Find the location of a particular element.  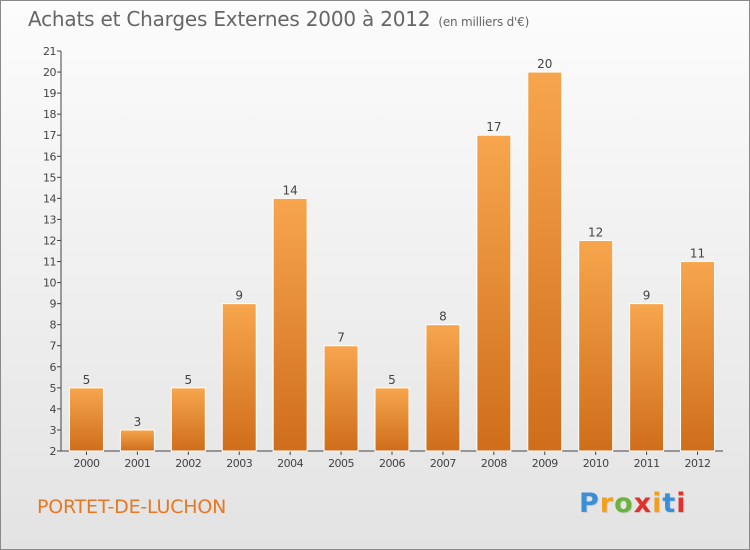

bar-2001 is located at coordinates (137, 440).